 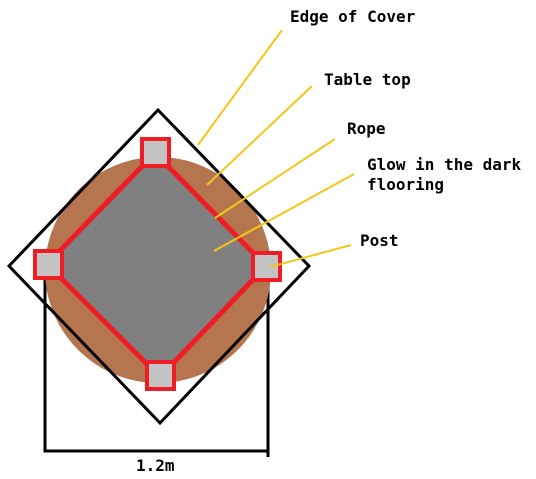 What do you see at coordinates (366, 128) in the screenshot?
I see `label-rope: Rope` at bounding box center [366, 128].